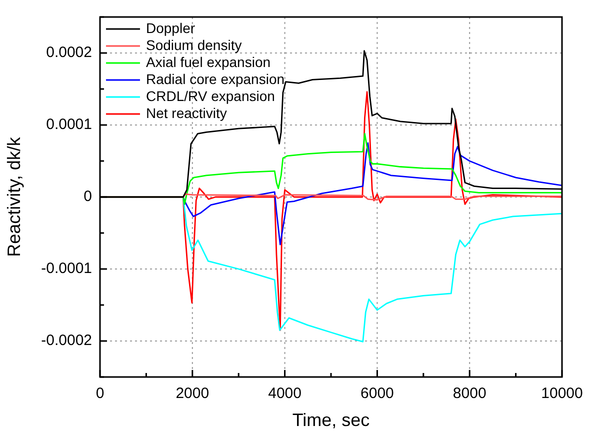 Image resolution: width=591 pixels, height=436 pixels. What do you see at coordinates (331, 420) in the screenshot?
I see `x-axis-title: Time, sec` at bounding box center [331, 420].